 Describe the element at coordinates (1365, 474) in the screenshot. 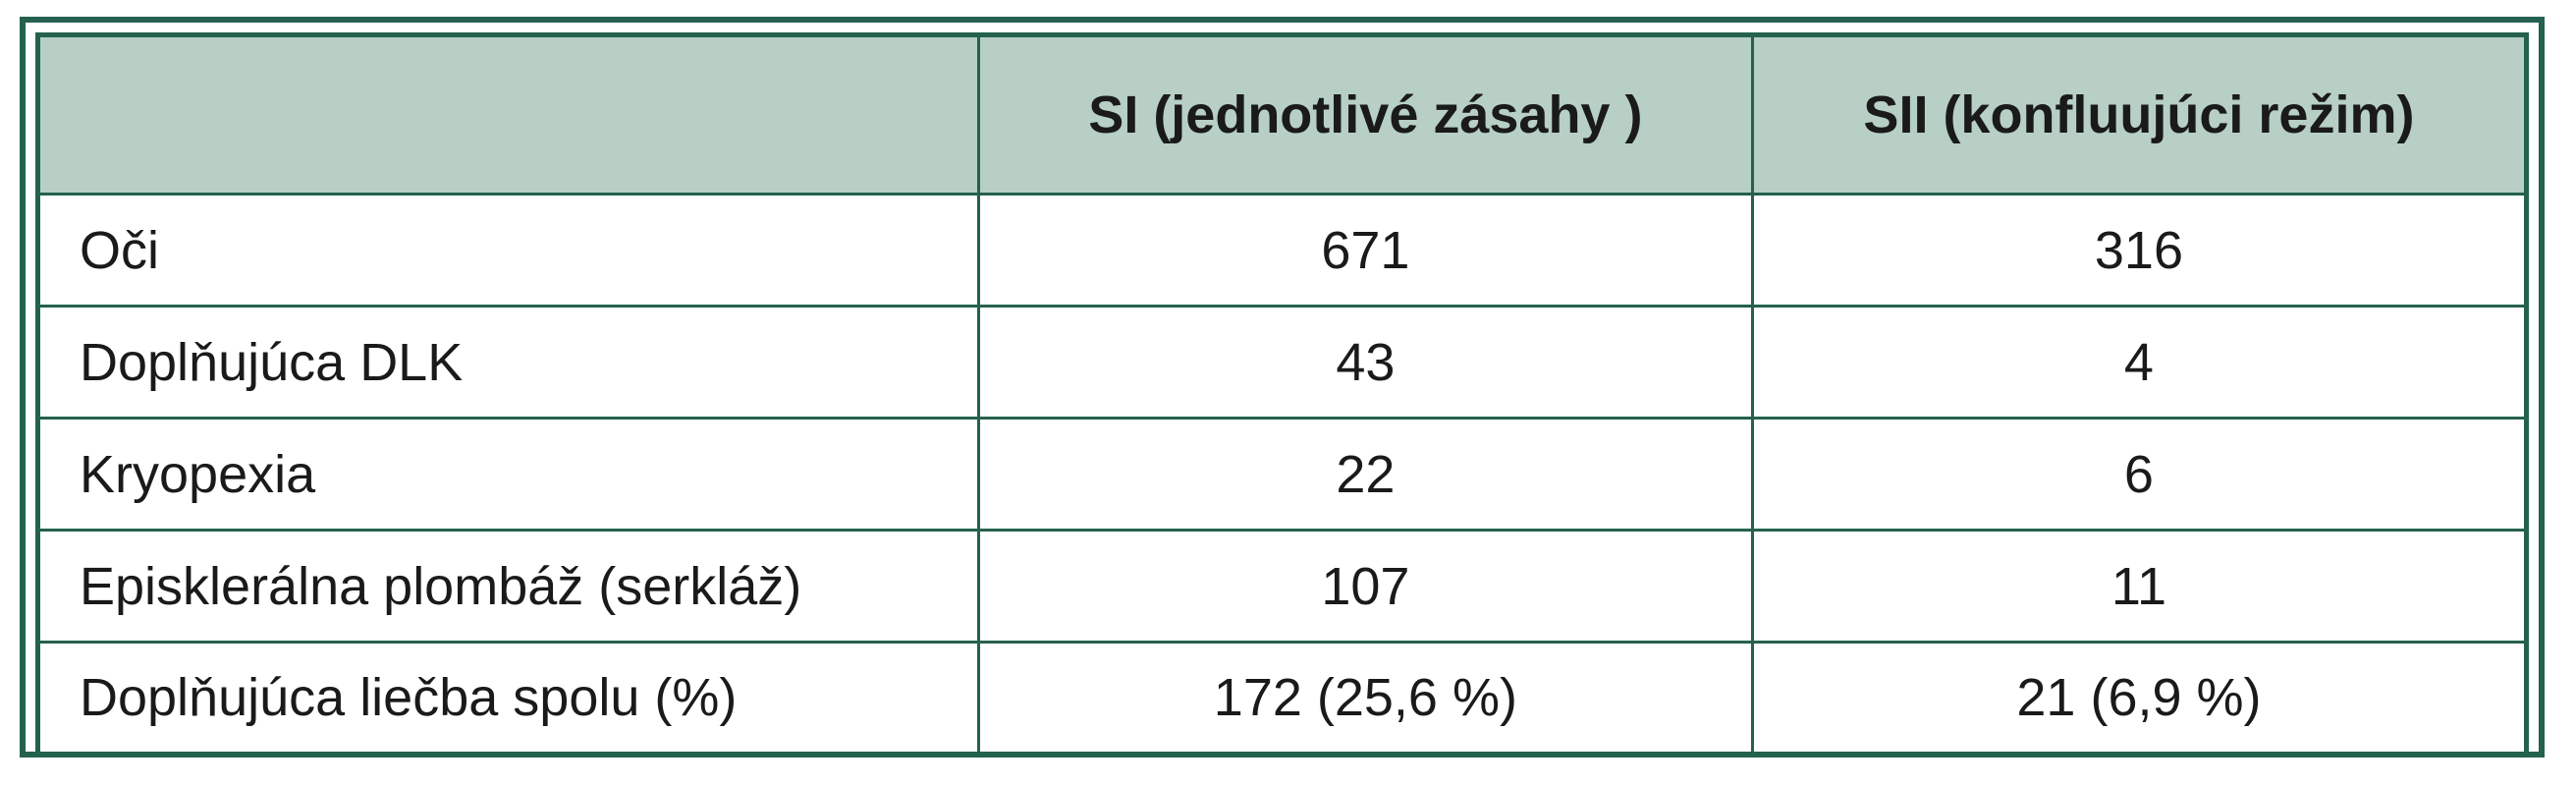

I see `table-cell: 22` at that location.